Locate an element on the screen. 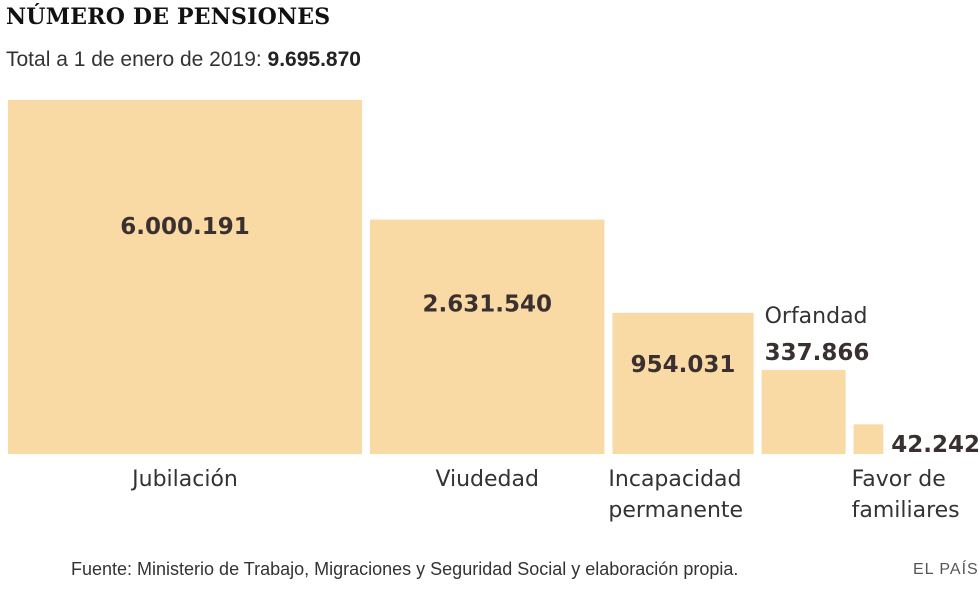 Image resolution: width=980 pixels, height=609 pixels. subtitle-prefix: Total a 1 de enero de 2019: is located at coordinates (134, 59).